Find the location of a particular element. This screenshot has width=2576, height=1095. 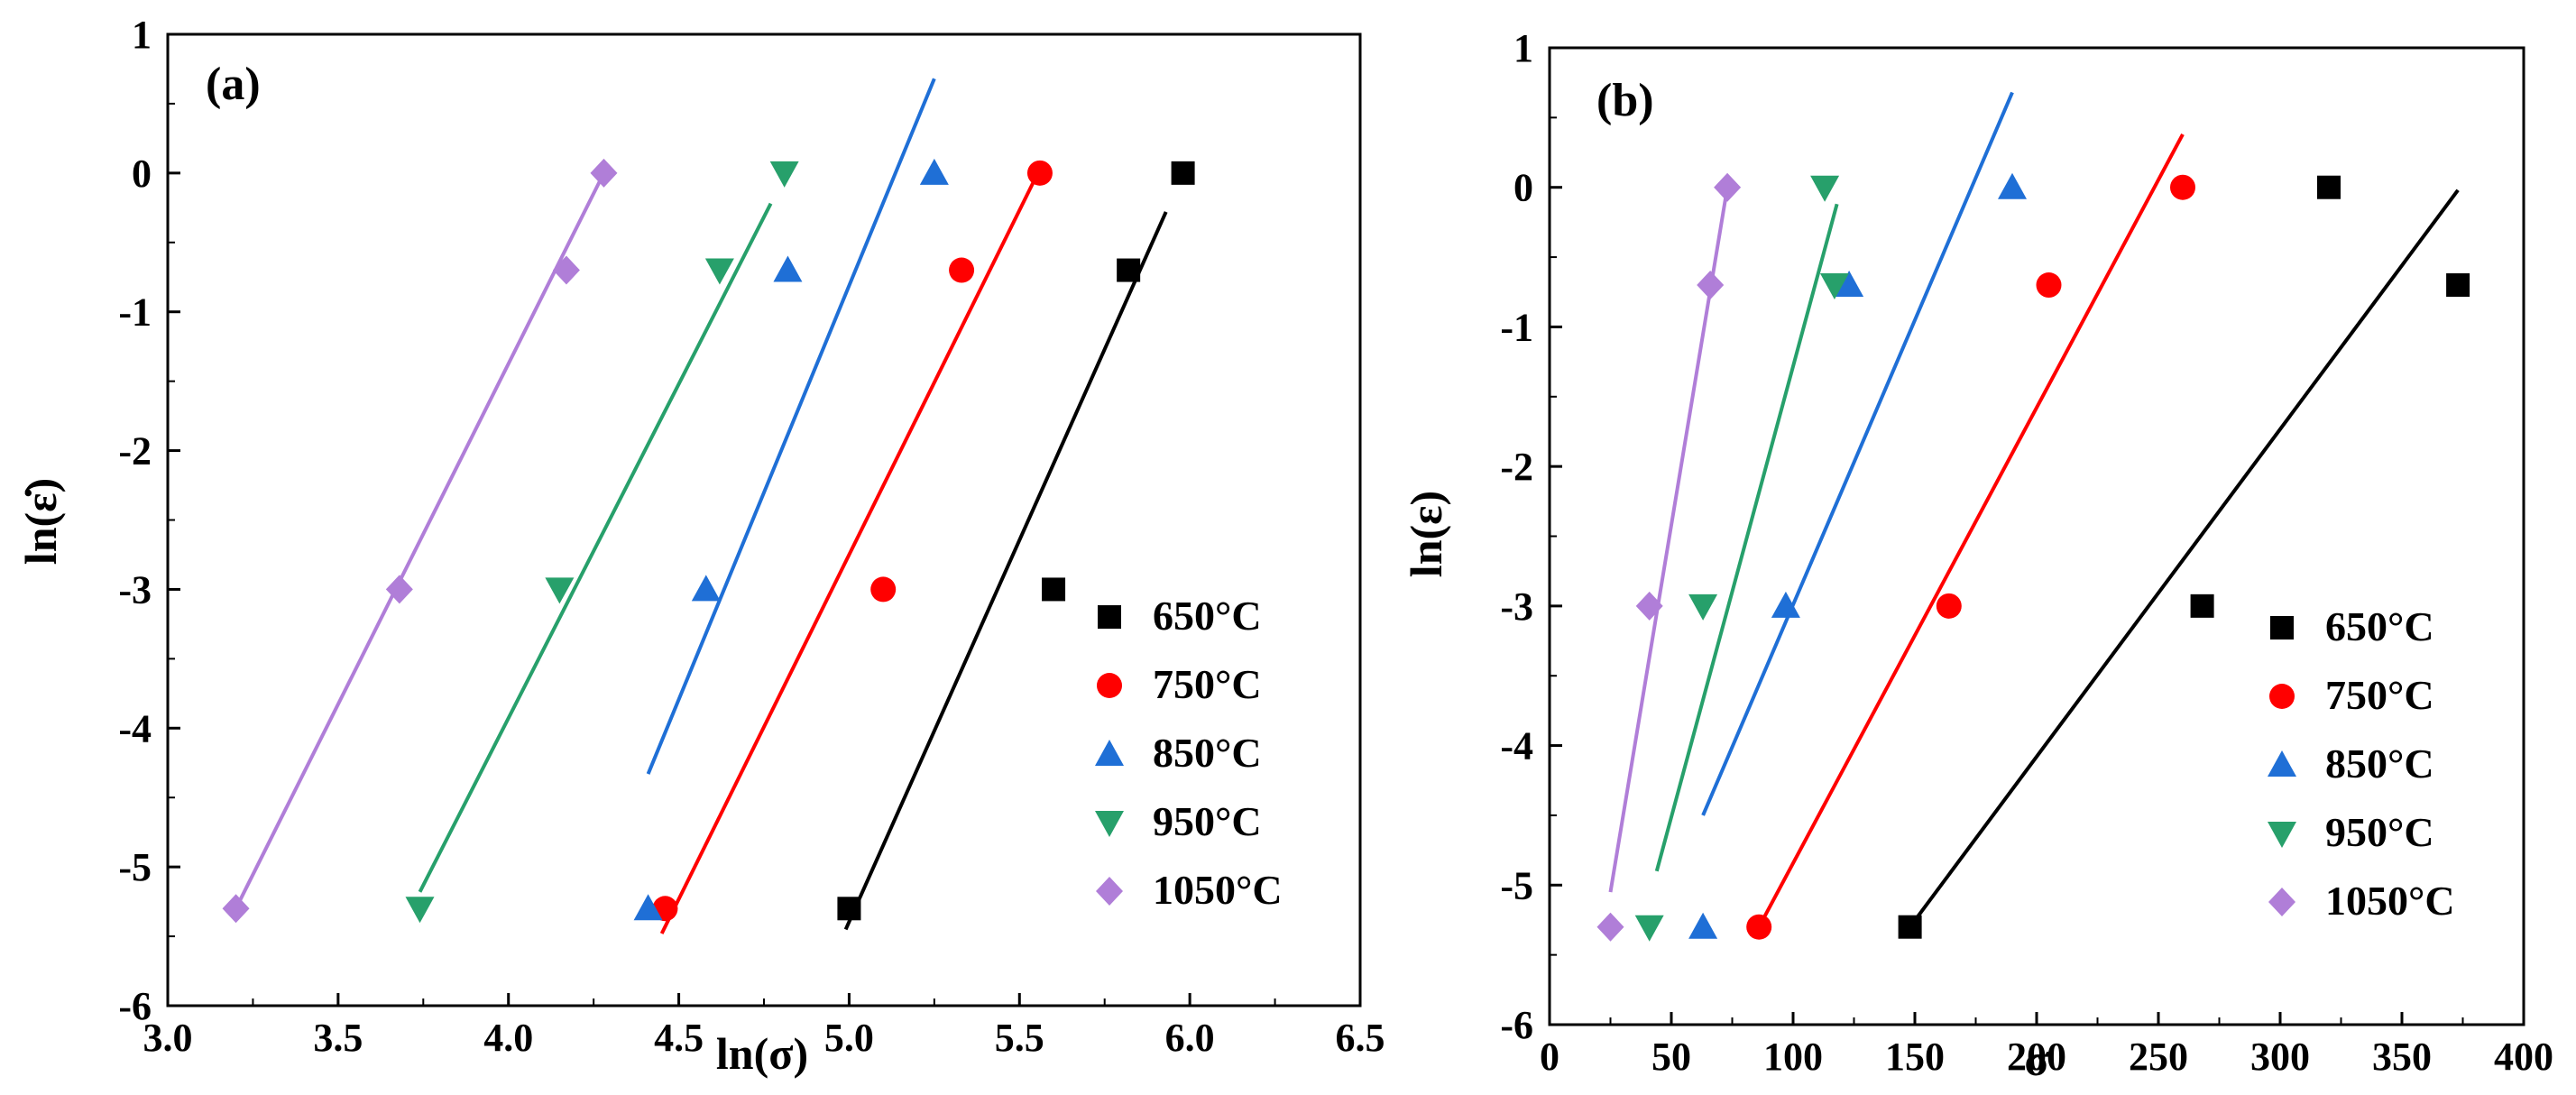

y-axis-title: ln(ε) is located at coordinates (1426, 534).